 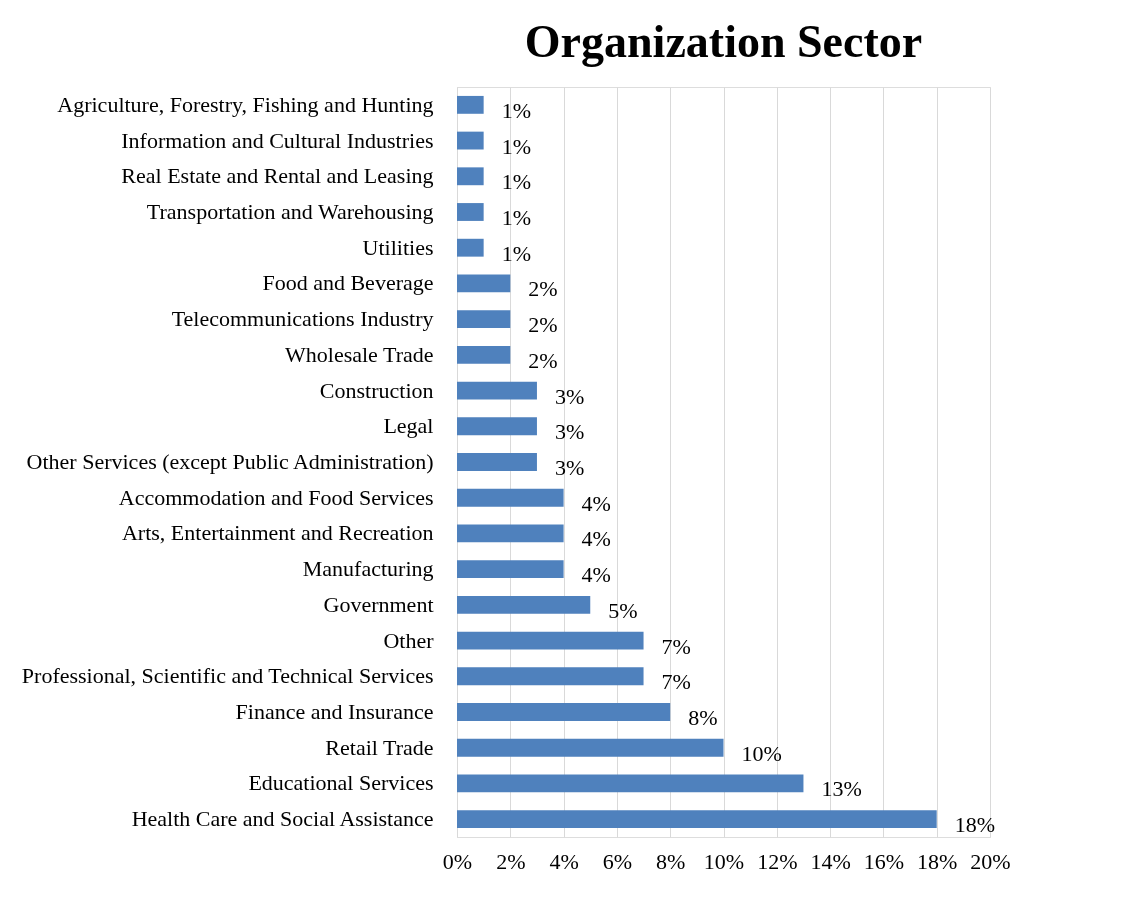 I want to click on x-tick-label: 12%, so click(x=777, y=861).